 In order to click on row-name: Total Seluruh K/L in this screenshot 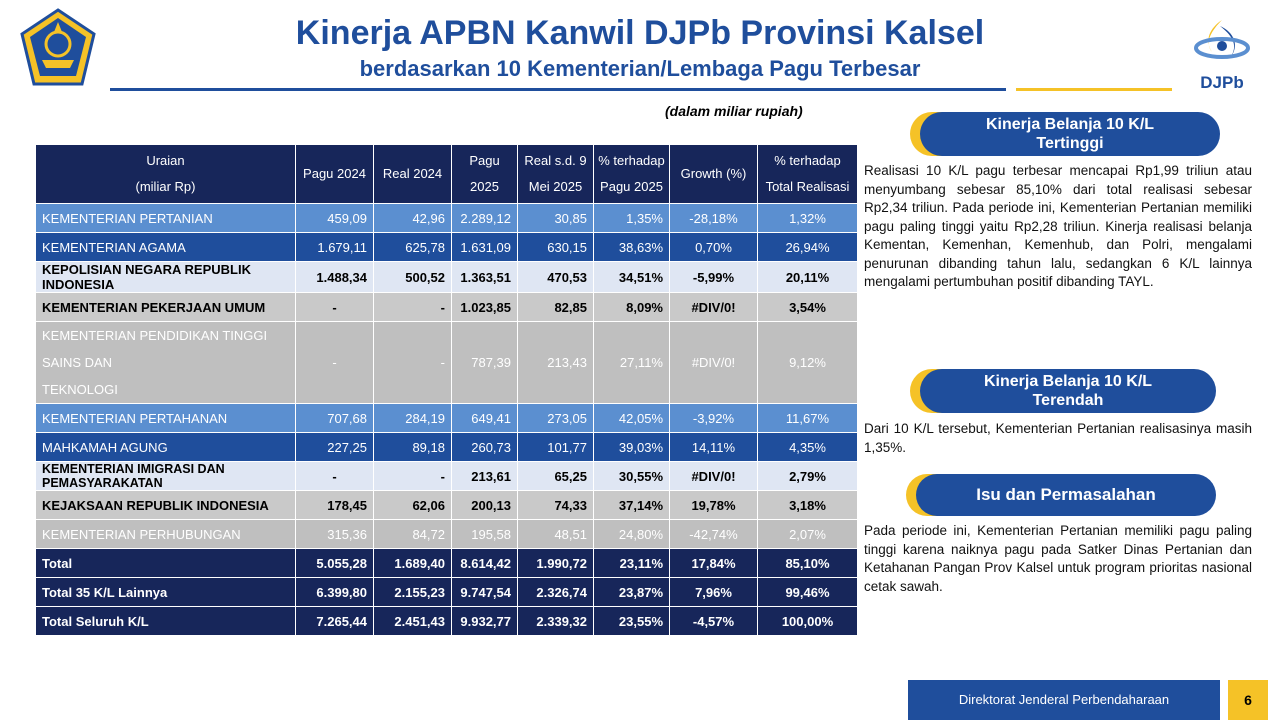, I will do `click(165, 621)`.